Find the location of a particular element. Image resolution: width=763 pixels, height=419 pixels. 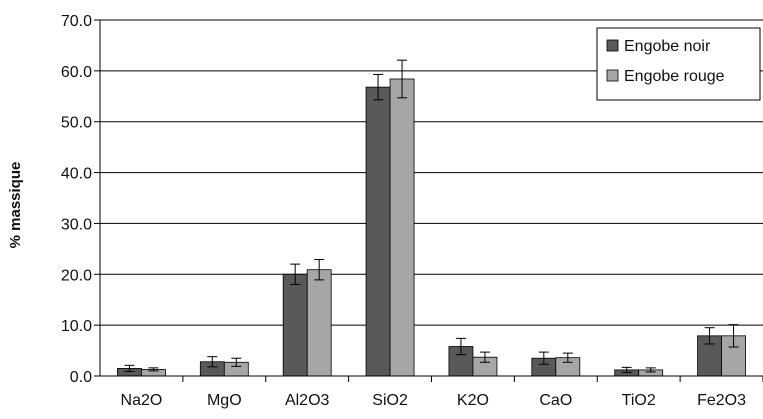

y-tick-labels: 0.0 10.0 20.0 30.0 40.0 50.0 60.0 70.0 is located at coordinates (76, 199).